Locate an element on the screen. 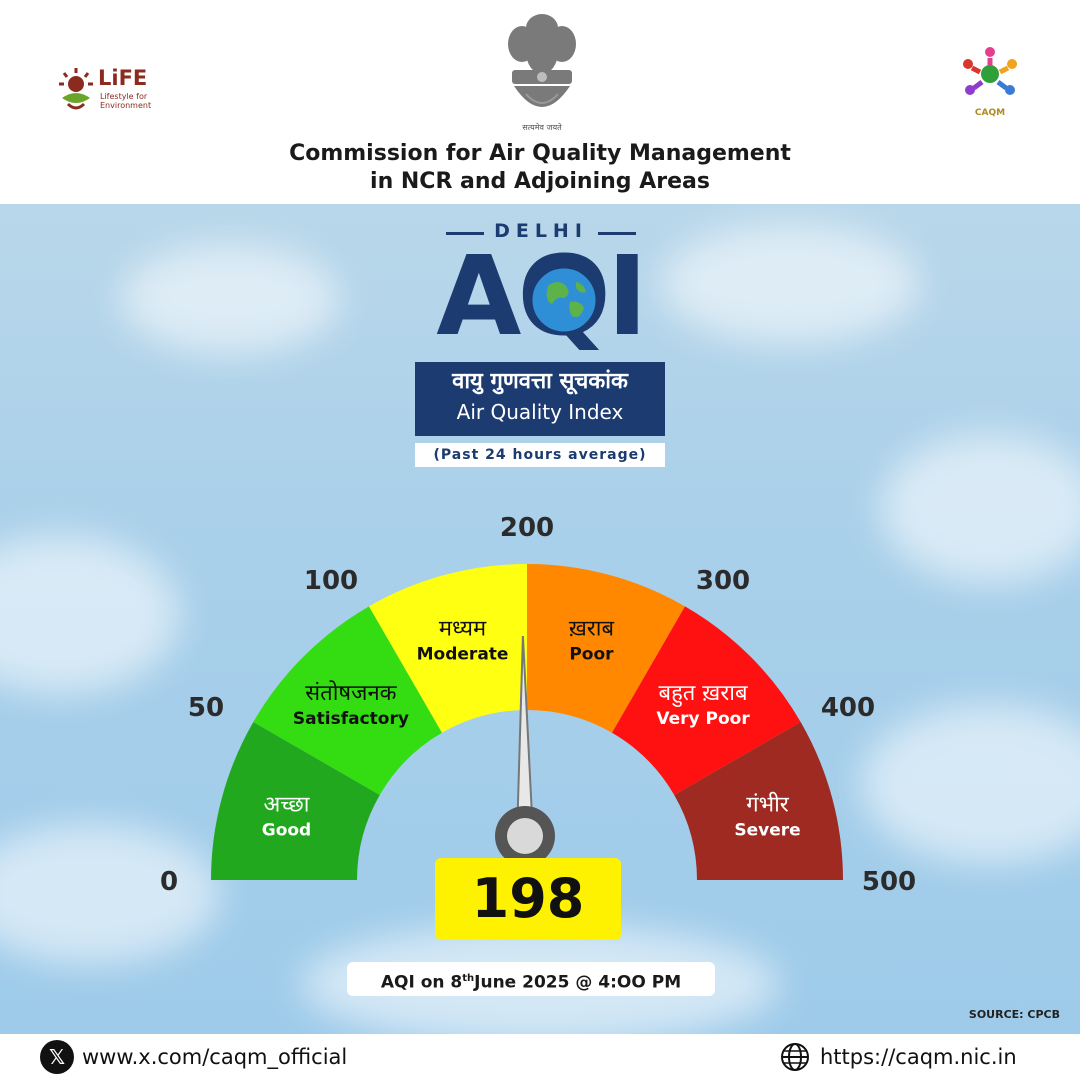  x-profile-link: 𝕏 www.x.com/caqm_official is located at coordinates (193, 1057).